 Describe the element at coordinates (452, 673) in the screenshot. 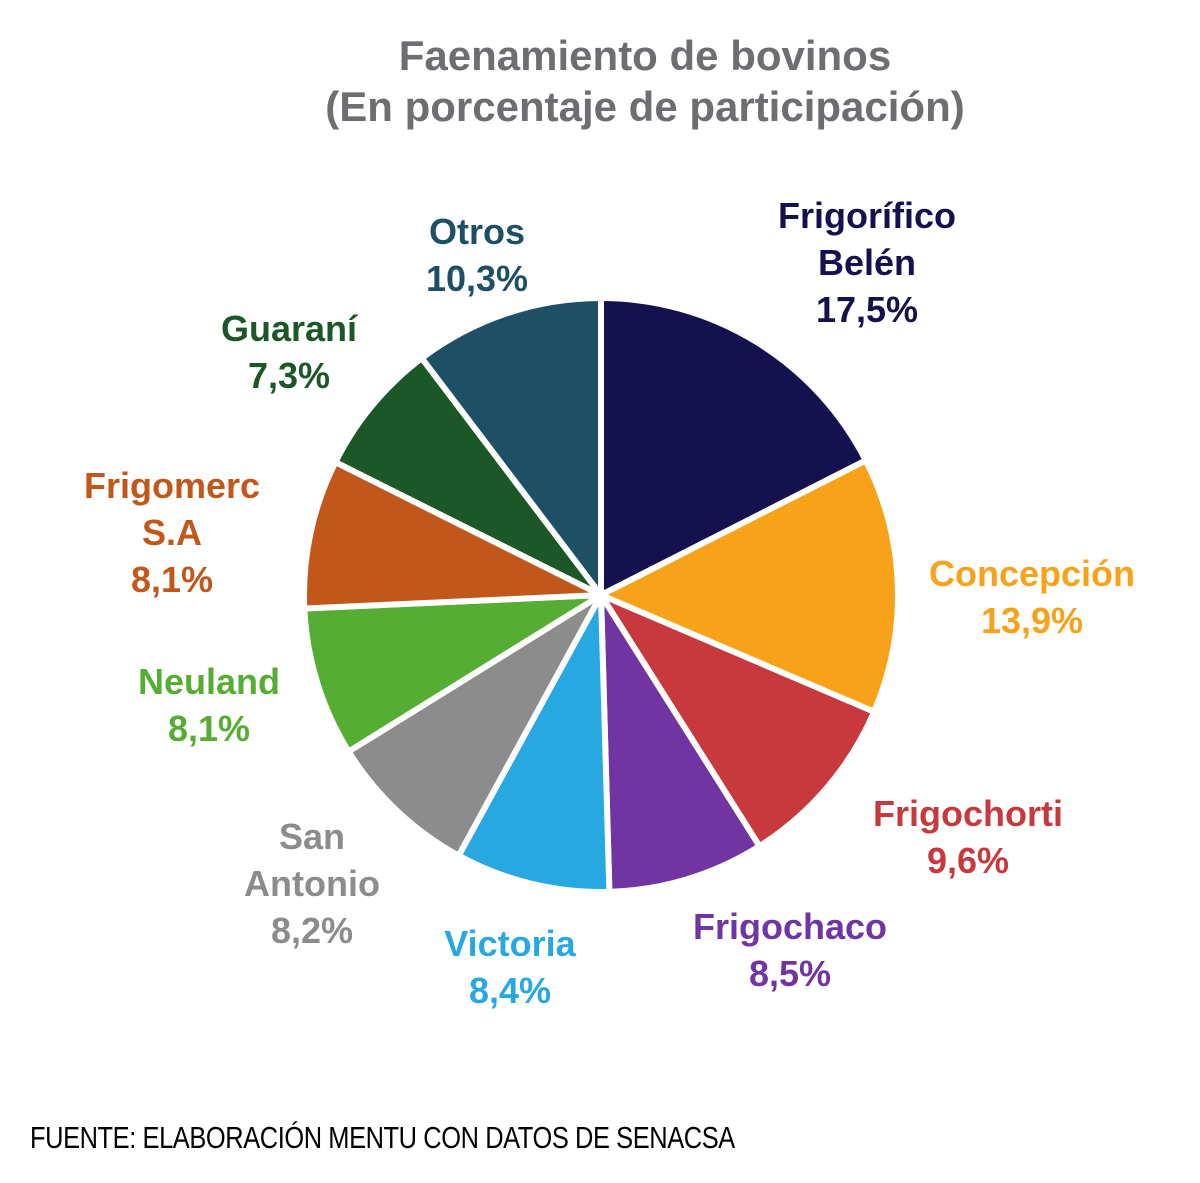

I see `pie-slice-neuland` at that location.